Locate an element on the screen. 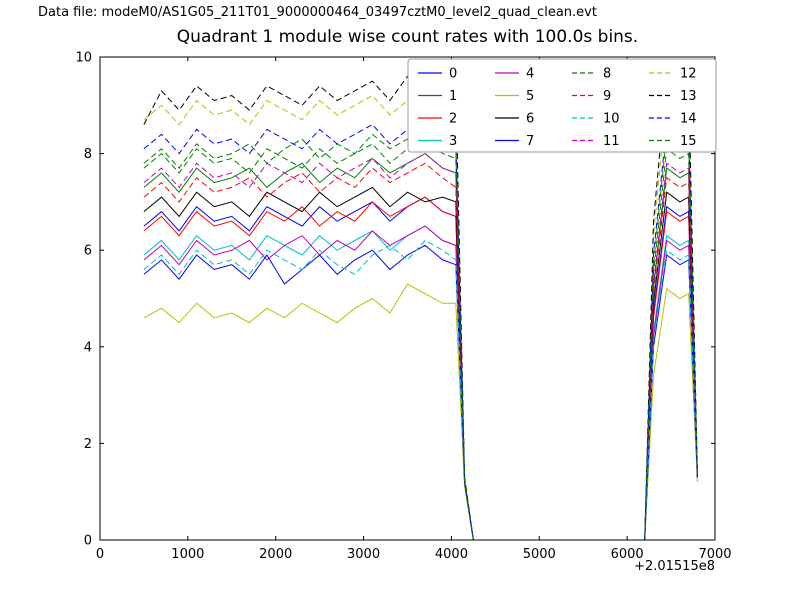  legend-label-1: 1 is located at coordinates (453, 96).